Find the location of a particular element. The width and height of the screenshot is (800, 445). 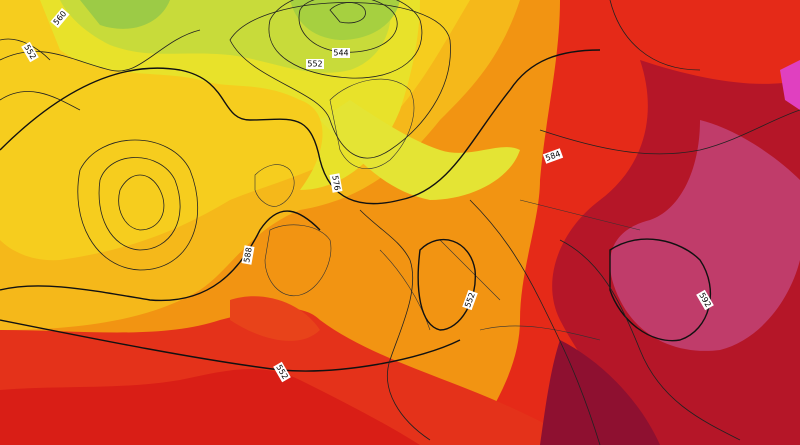

contour-label: 588 is located at coordinates (248, 255).